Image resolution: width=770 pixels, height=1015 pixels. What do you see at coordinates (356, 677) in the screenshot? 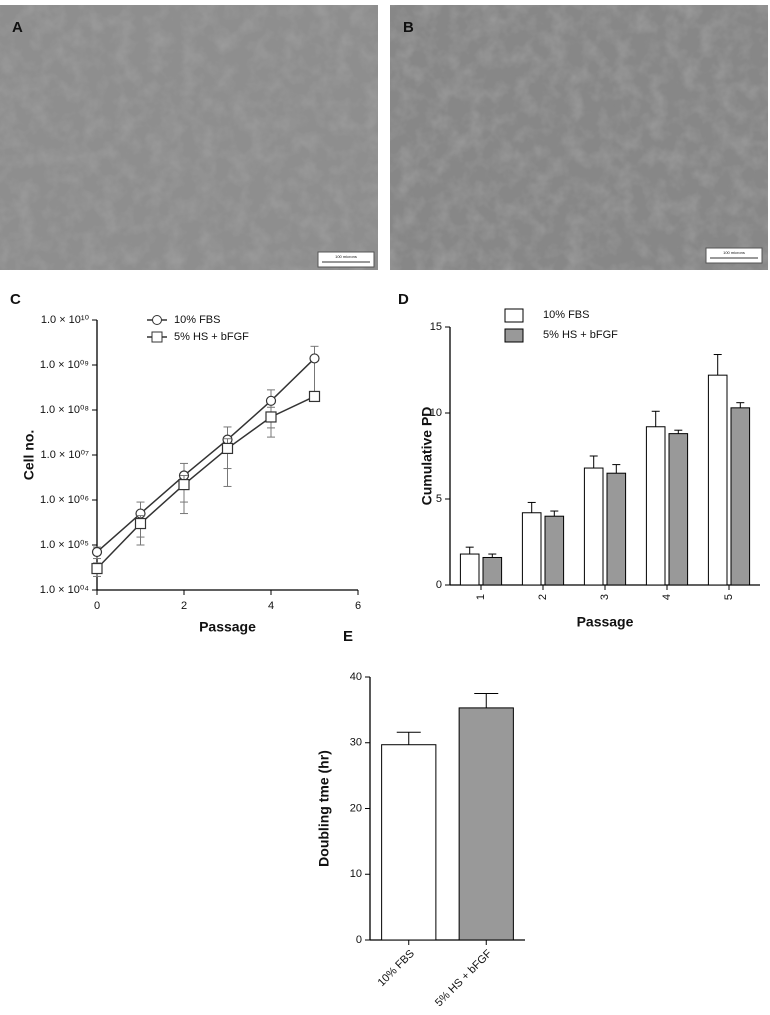
I see `y-tick-label: 40` at bounding box center [356, 677].